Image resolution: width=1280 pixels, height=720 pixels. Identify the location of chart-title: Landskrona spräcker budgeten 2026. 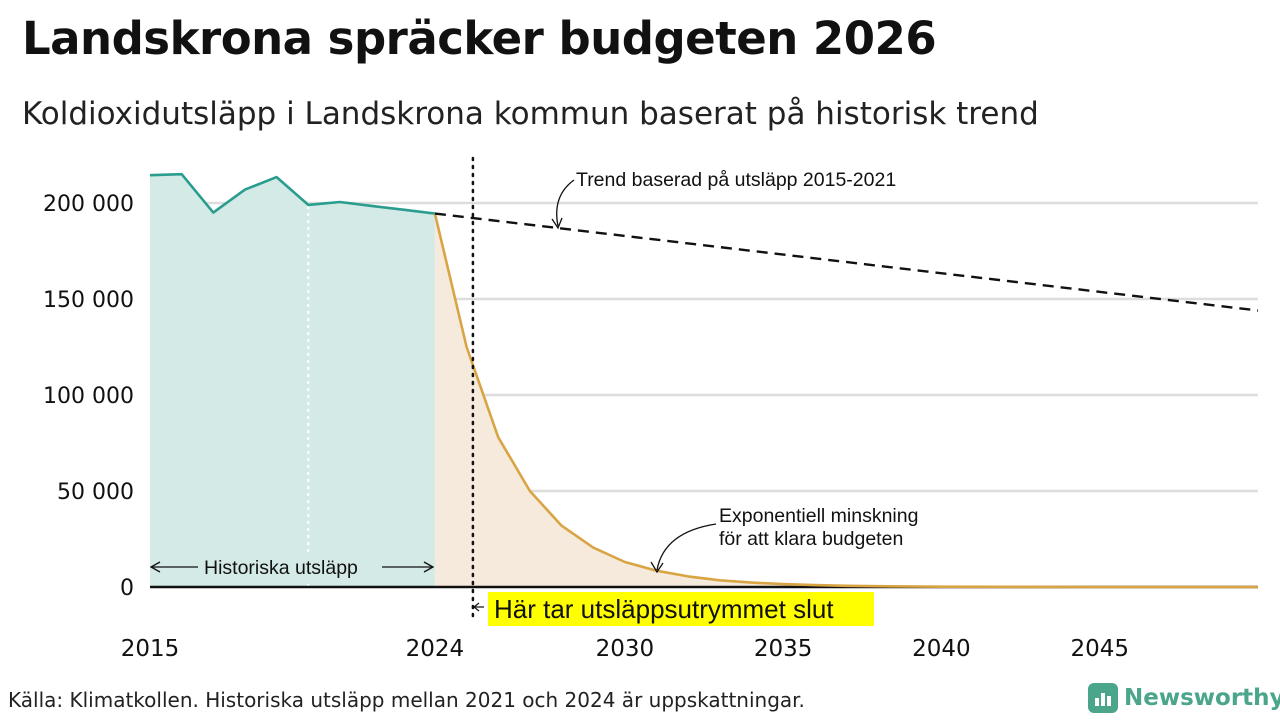
(479, 38).